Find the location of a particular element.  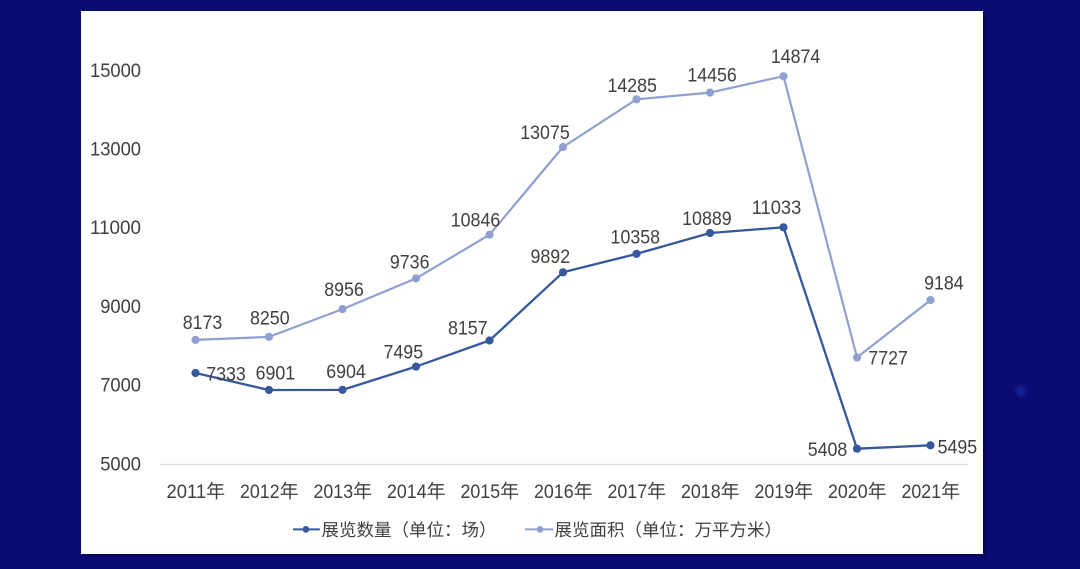

svg-text: 7333 is located at coordinates (226, 374).